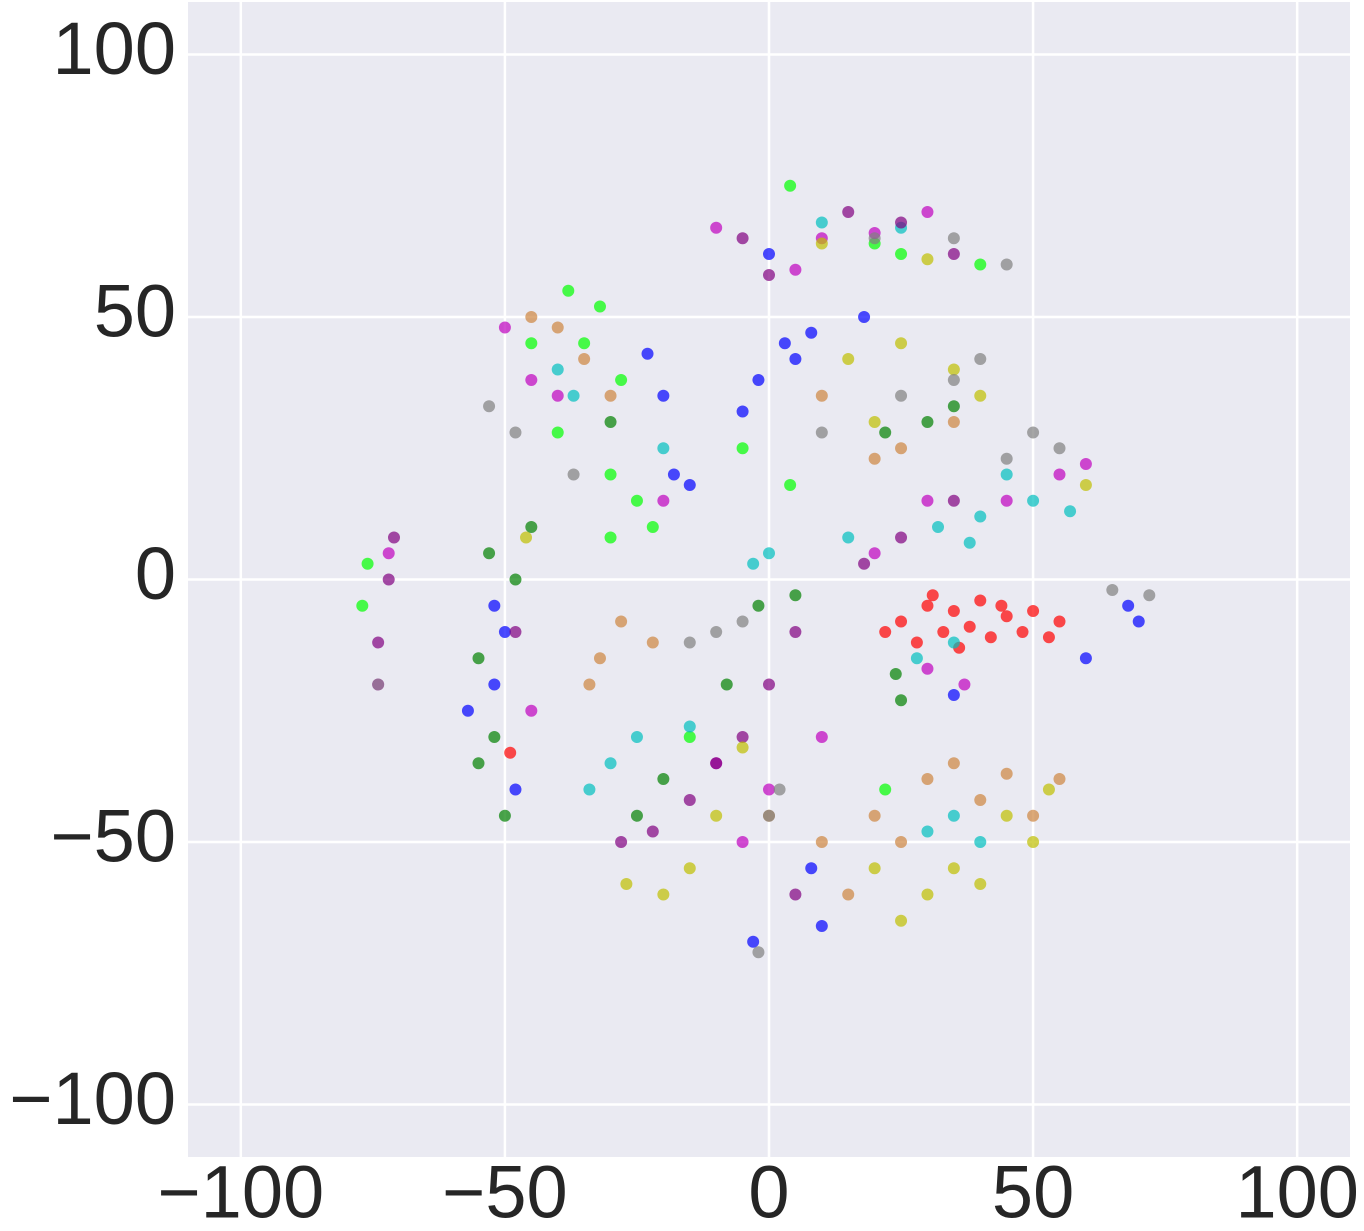  I want to click on y-tick-label: −50, so click(113, 836).